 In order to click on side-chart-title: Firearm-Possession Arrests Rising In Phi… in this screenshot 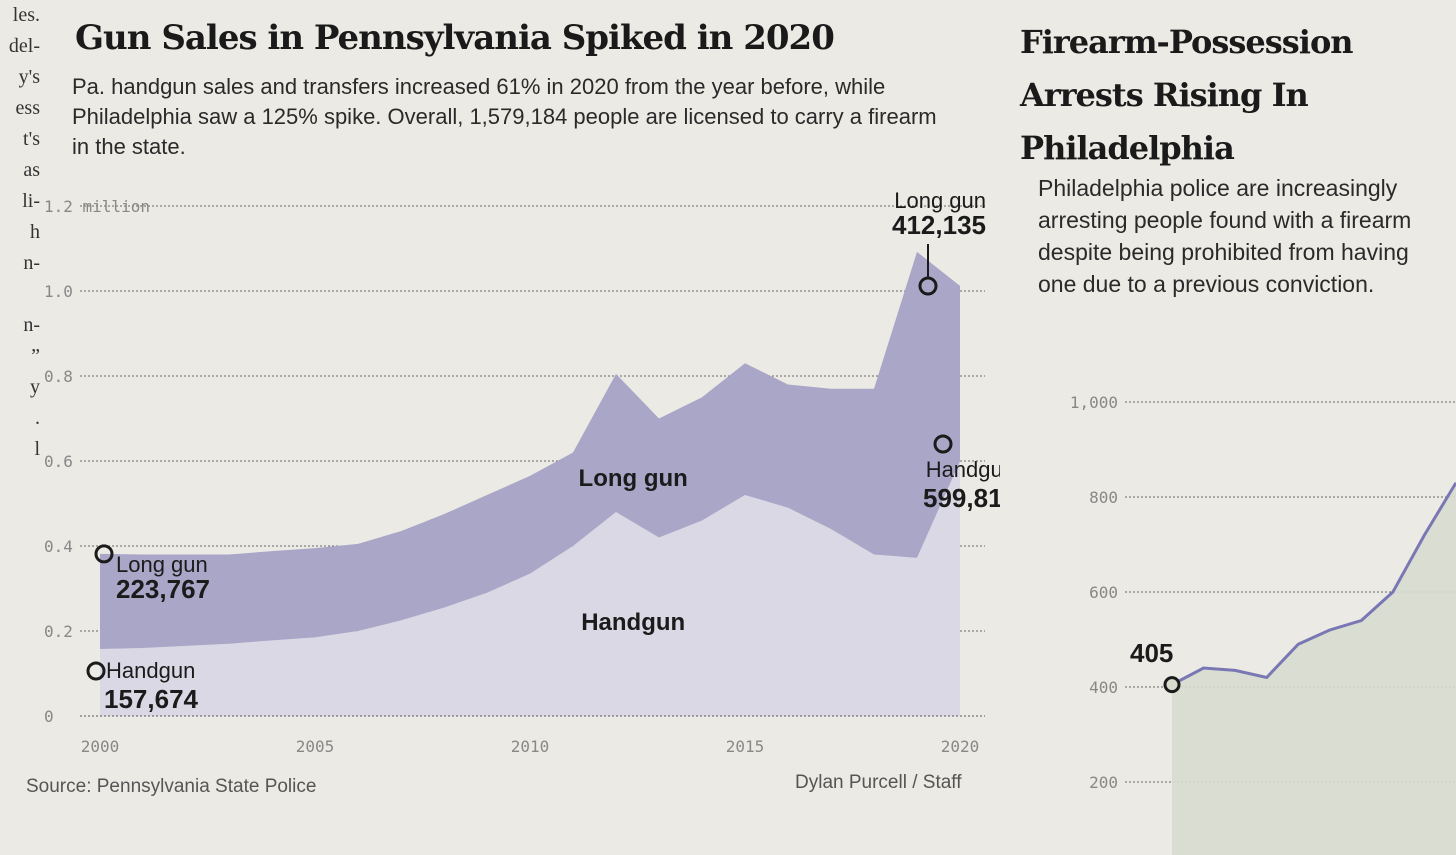, I will do `click(1187, 95)`.